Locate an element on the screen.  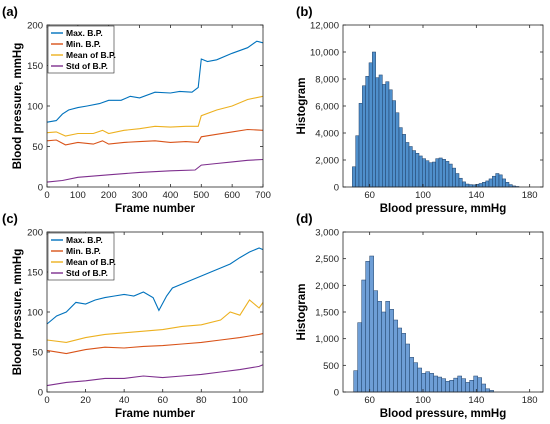
y-axis-label: Blood pressure, mmHg is located at coordinates (18, 312).